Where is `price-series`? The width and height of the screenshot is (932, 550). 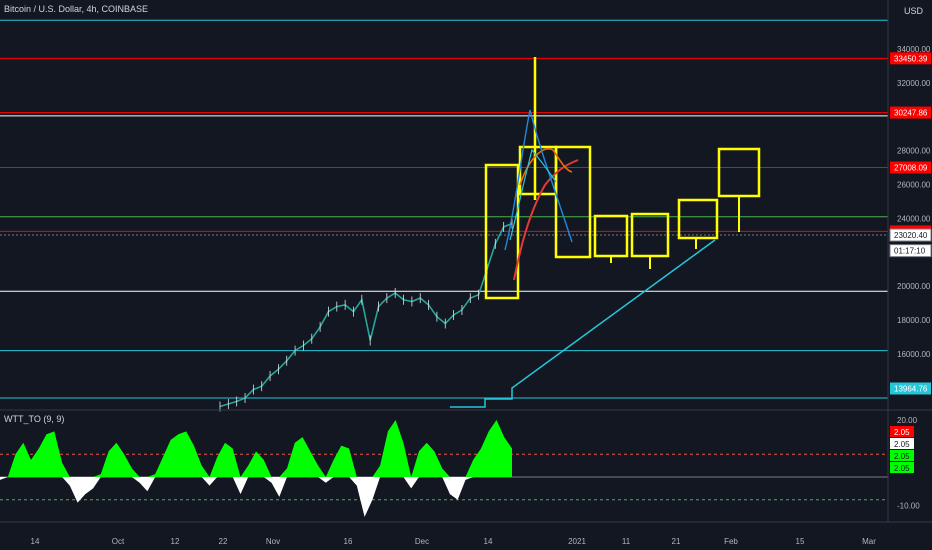 price-series is located at coordinates (366, 315).